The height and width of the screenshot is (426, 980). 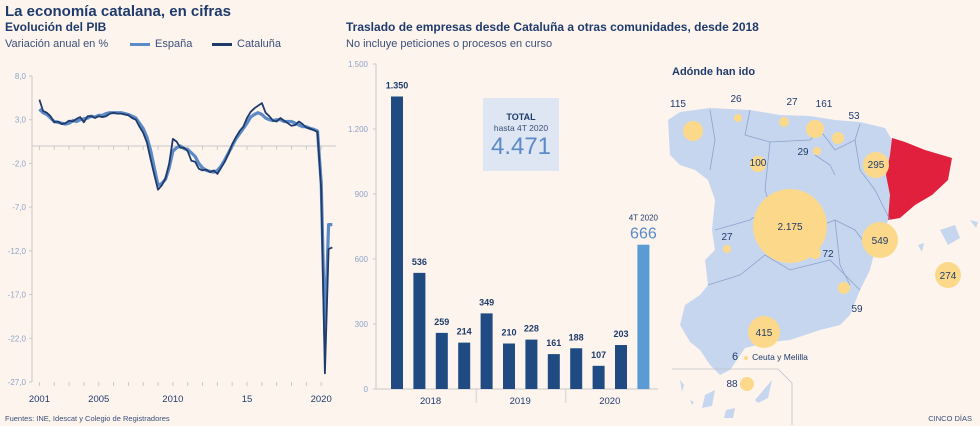 I want to click on region-value-label: 100, so click(x=758, y=163).